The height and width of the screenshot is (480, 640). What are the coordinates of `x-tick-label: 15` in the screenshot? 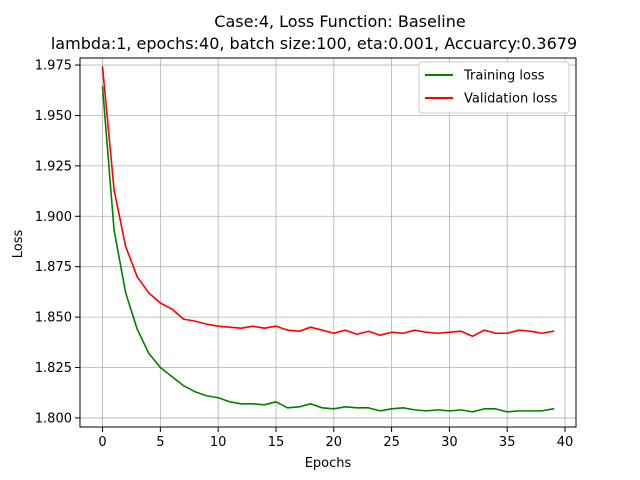 It's located at (276, 442).